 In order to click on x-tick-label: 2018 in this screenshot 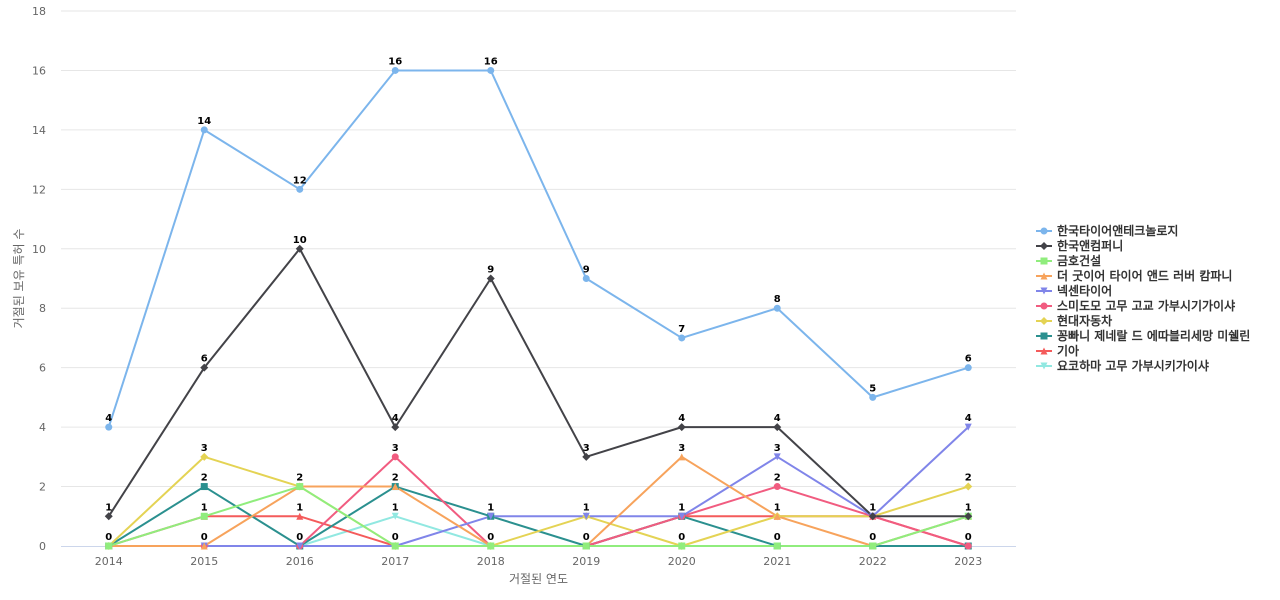, I will do `click(491, 561)`.